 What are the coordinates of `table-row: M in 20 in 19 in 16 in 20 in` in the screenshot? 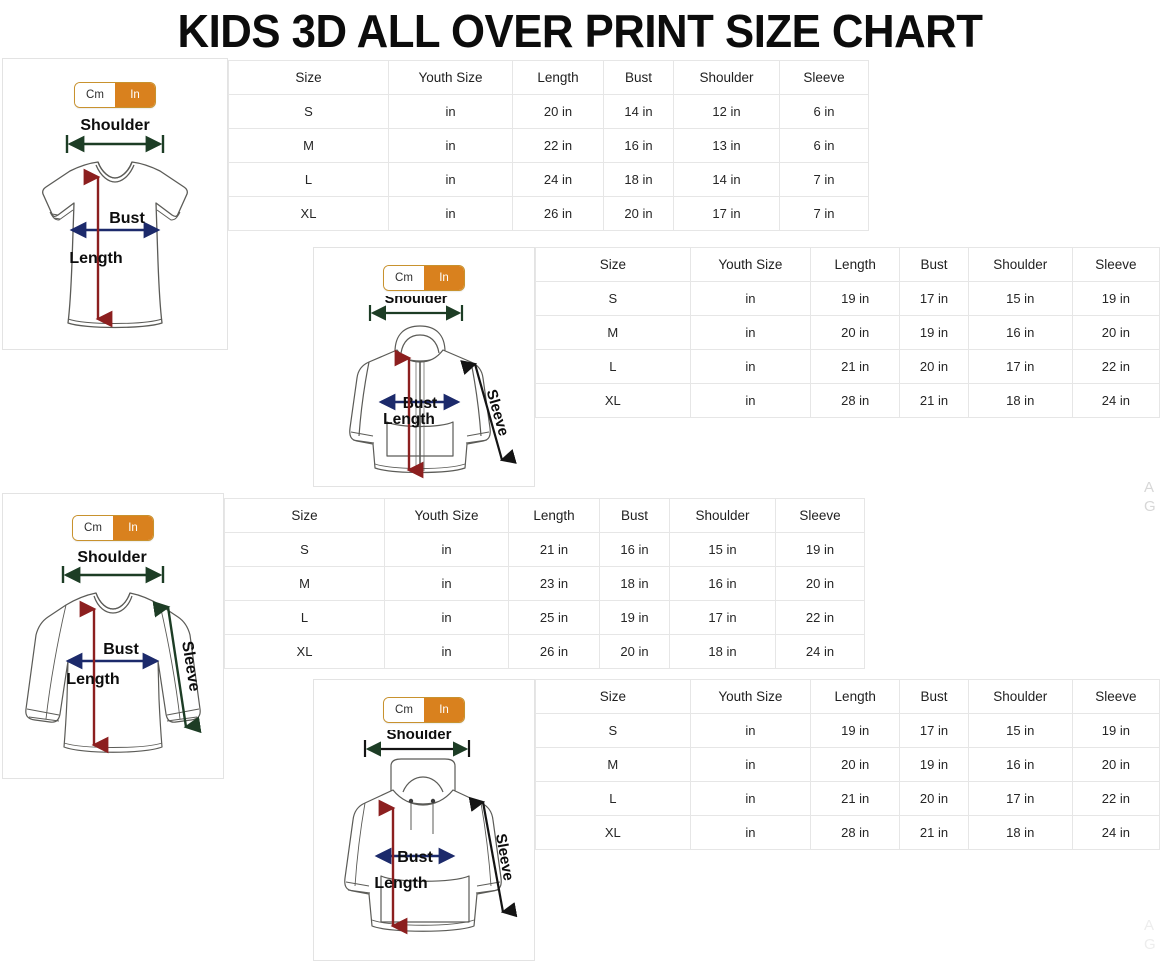 It's located at (847, 332).